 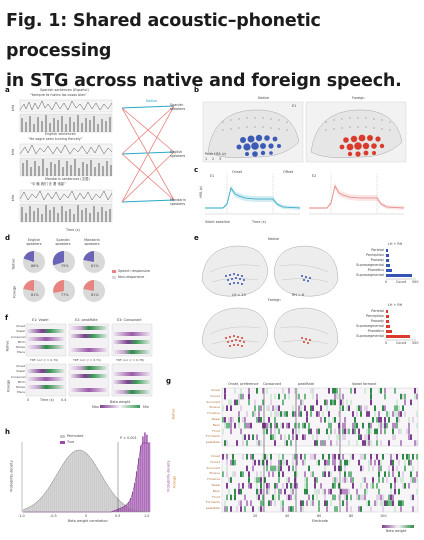 What do you see at coordinates (87, 360) in the screenshot?
I see `panel-f-corr-2: TRF corr (r = 0.71)` at bounding box center [87, 360].